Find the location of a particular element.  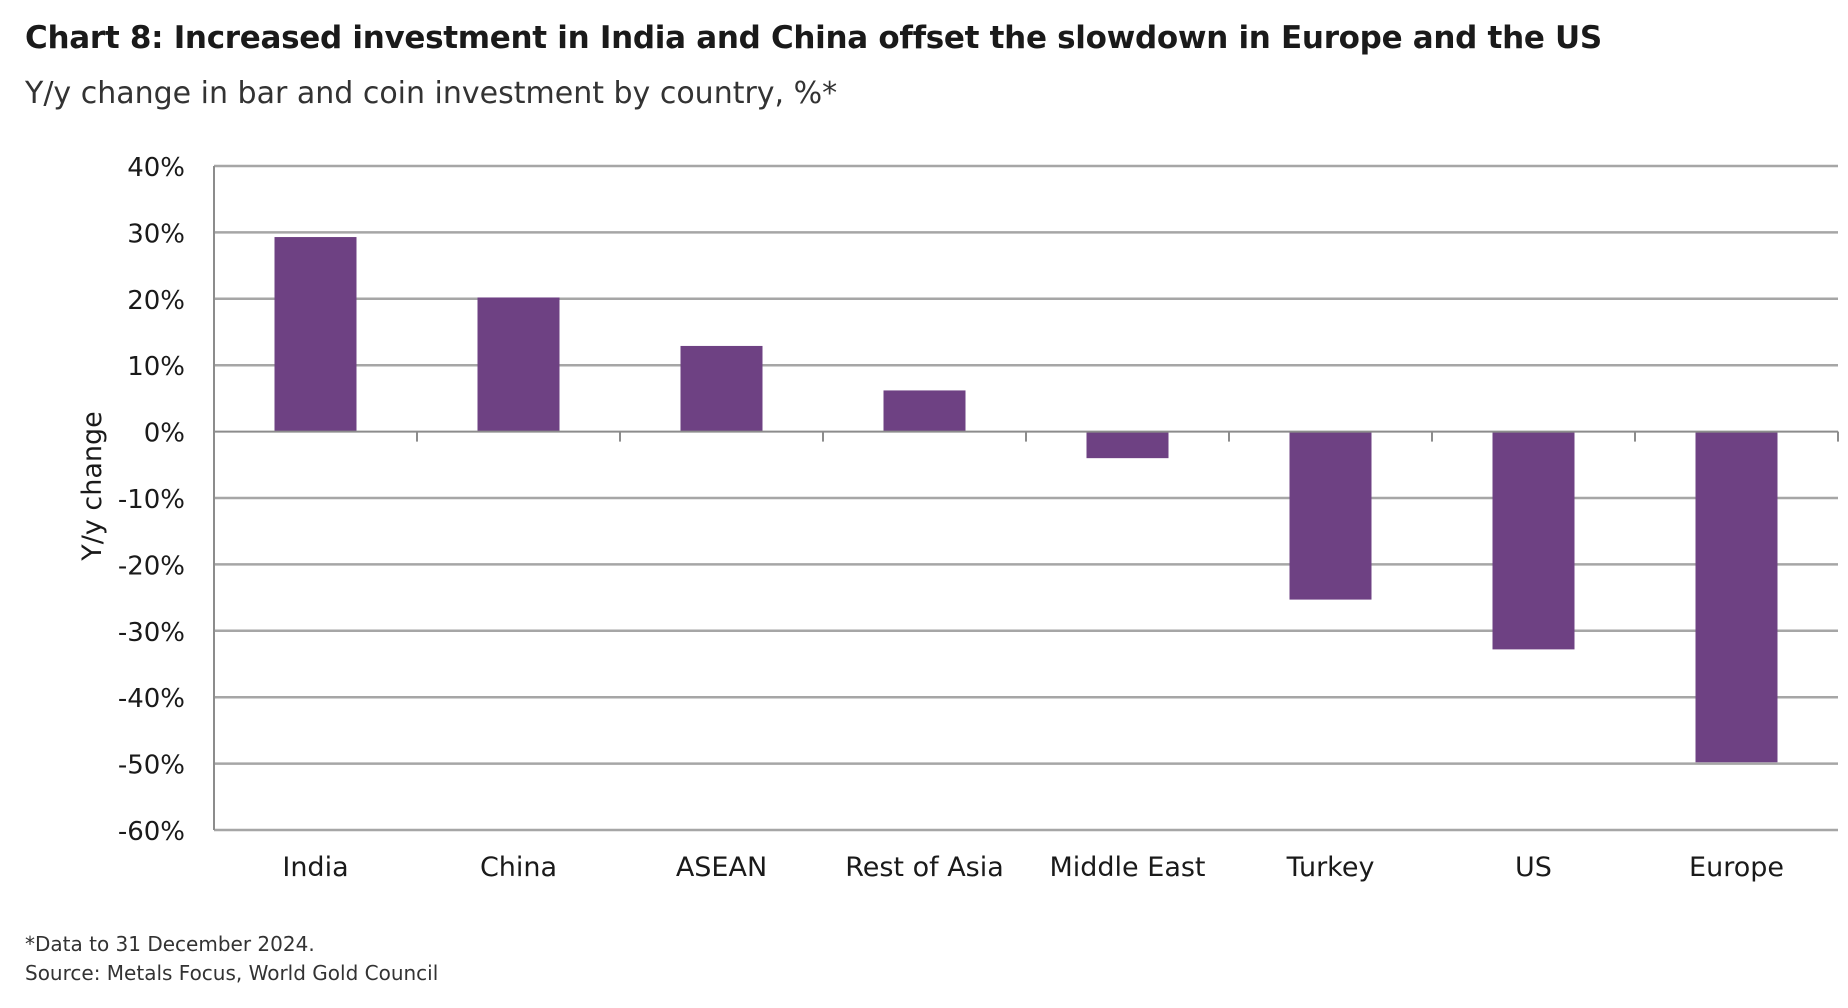

bar-asean is located at coordinates (721, 388).